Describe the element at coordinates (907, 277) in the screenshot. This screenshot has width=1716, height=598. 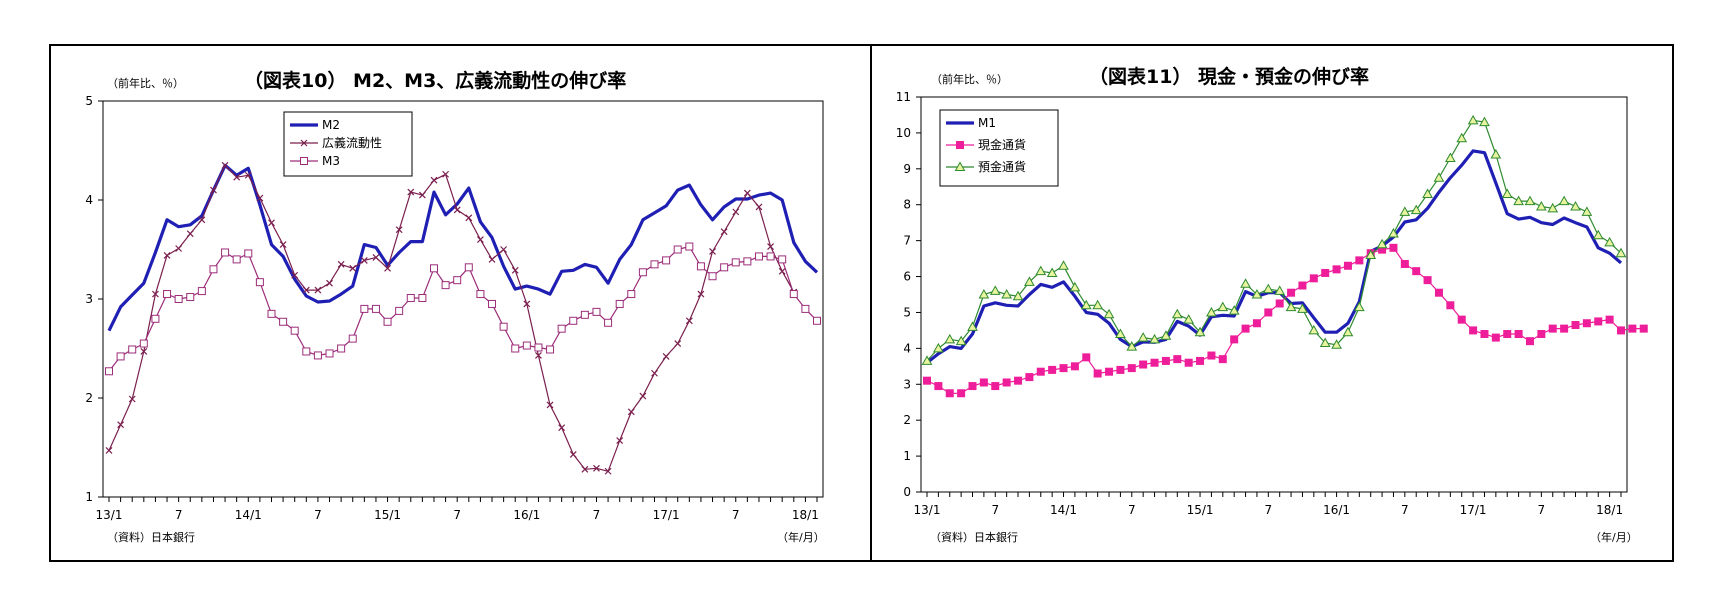
I see `y-tick-label: 6` at that location.